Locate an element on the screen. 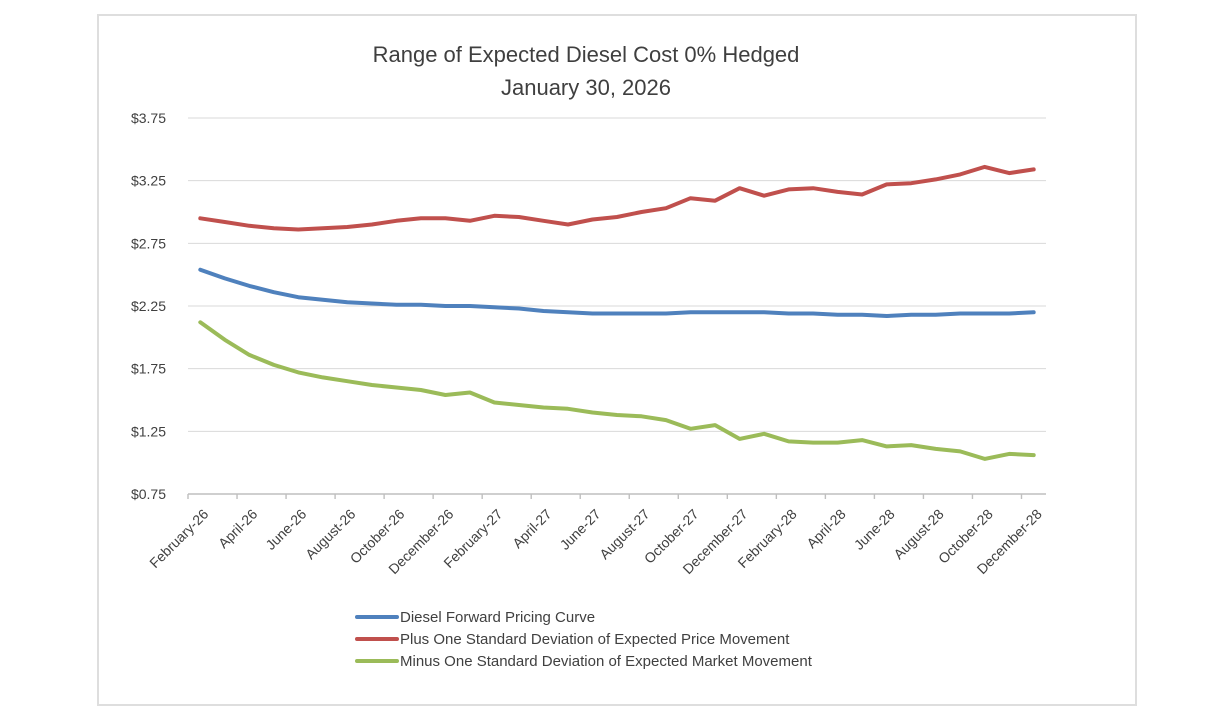  y-tick-label: $1.25 is located at coordinates (148, 431).